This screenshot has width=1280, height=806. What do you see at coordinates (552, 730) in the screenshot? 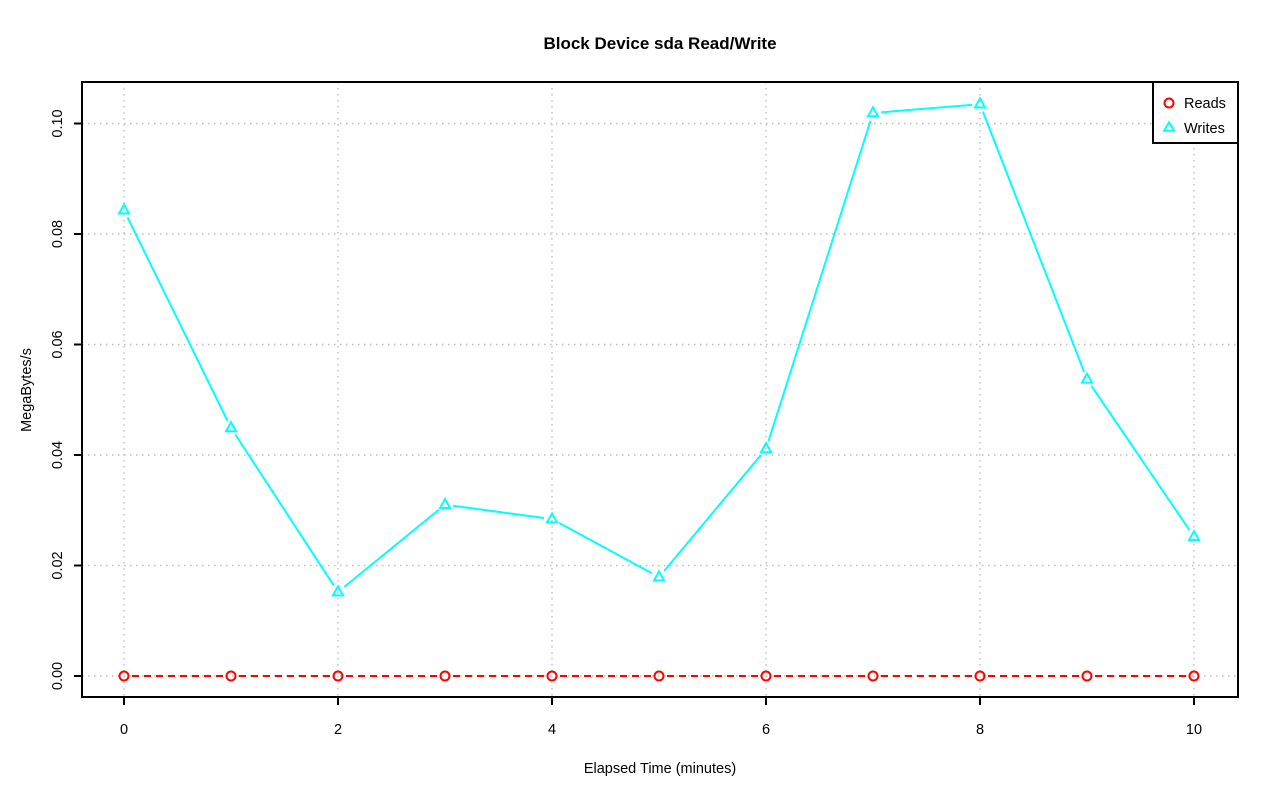
I see `x-tick-label: 4` at bounding box center [552, 730].